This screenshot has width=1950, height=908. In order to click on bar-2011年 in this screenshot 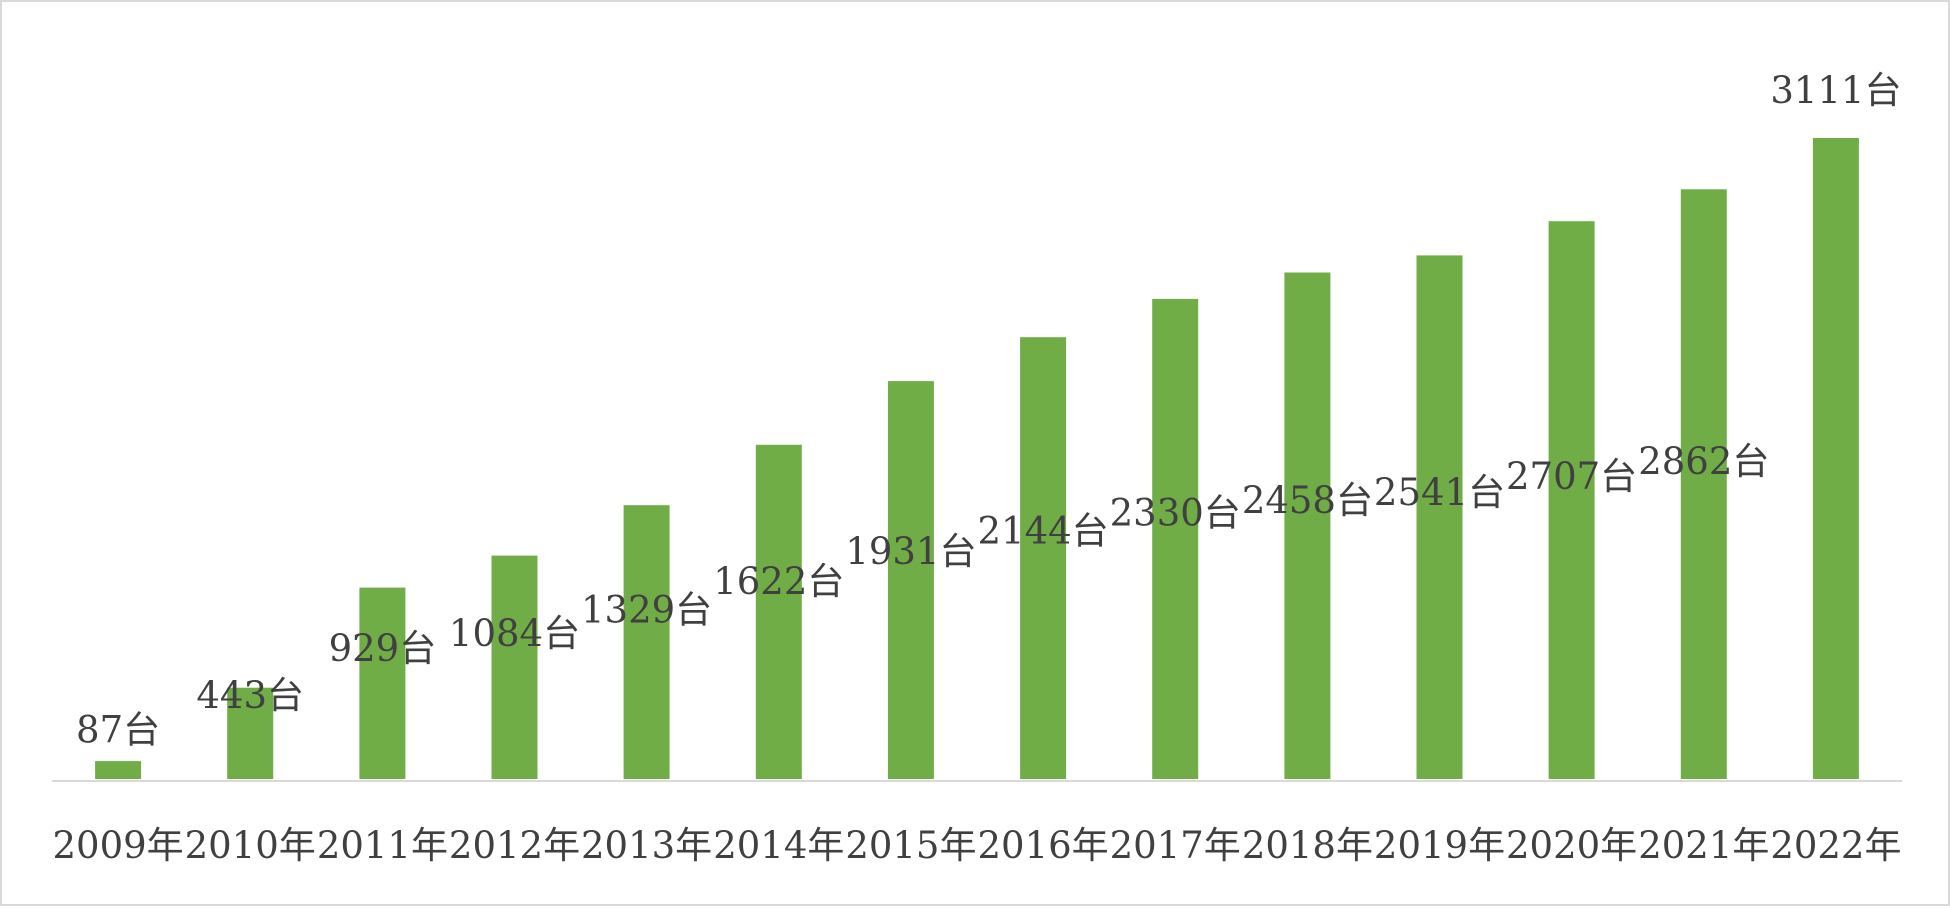, I will do `click(382, 683)`.